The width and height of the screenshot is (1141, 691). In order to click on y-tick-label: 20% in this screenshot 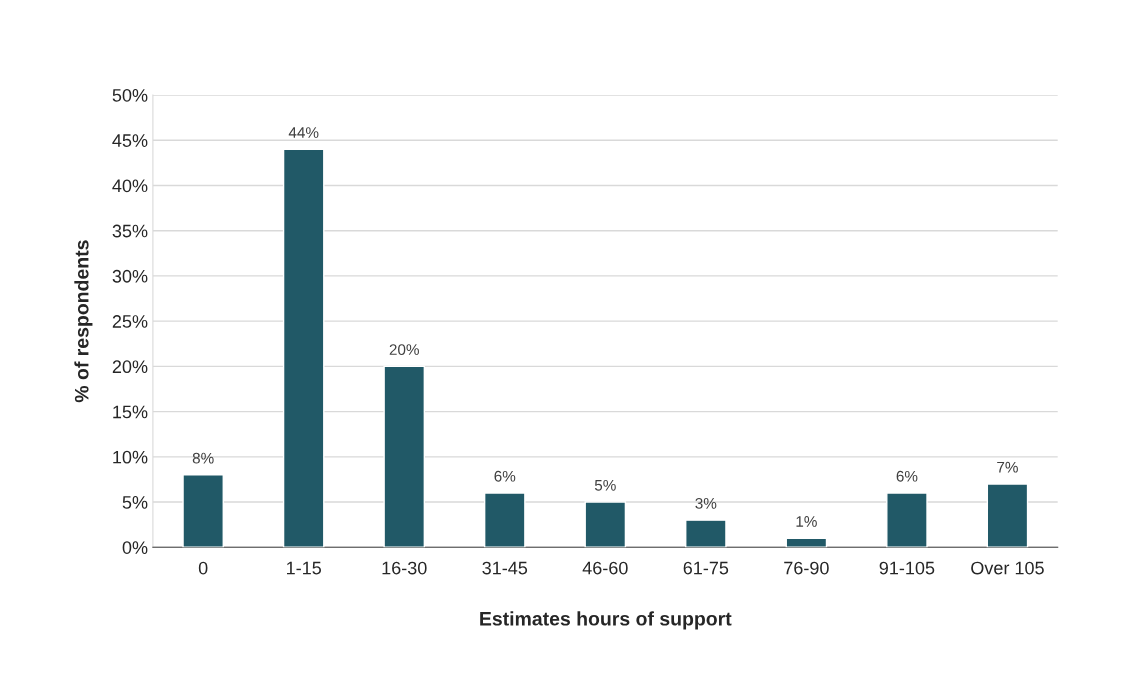, I will do `click(130, 367)`.